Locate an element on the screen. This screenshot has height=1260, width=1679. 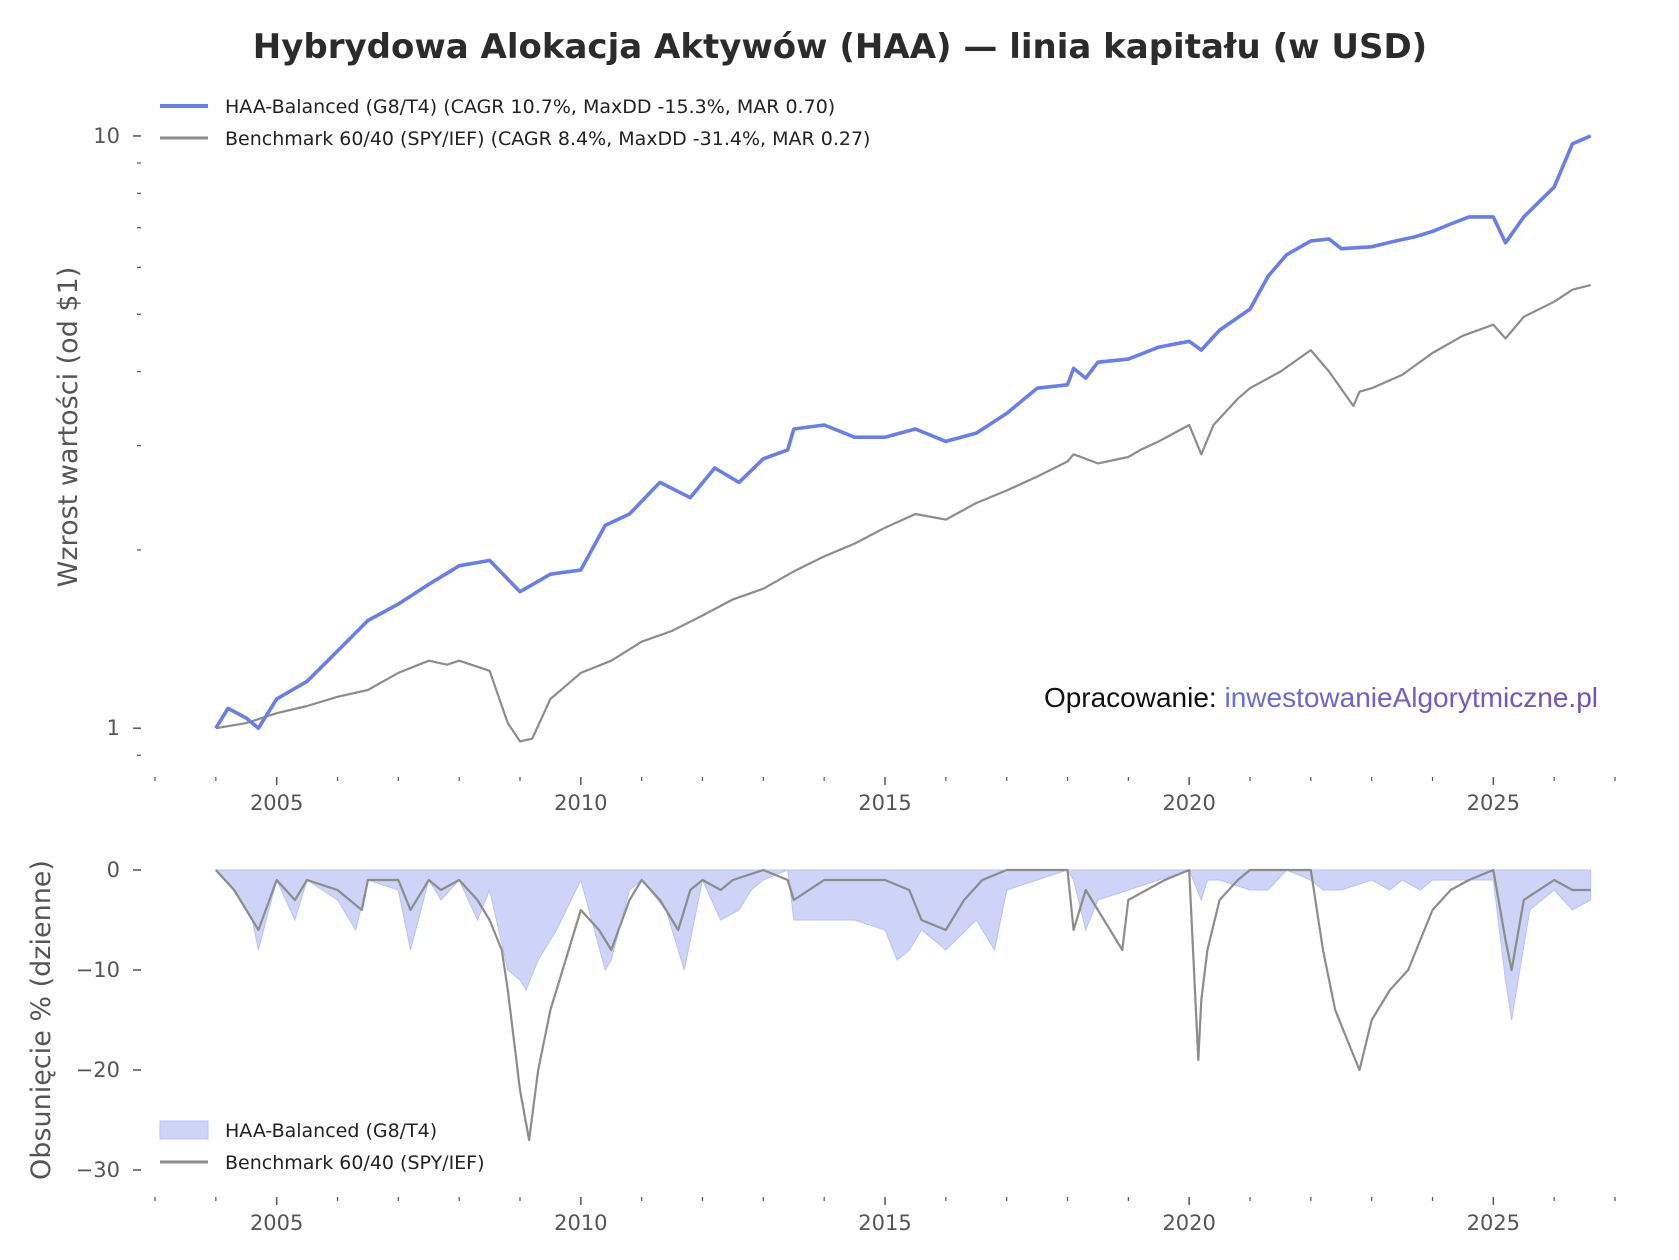
equity-x-ticks: 2005 2010 2015 2020 2025 is located at coordinates (885, 796).